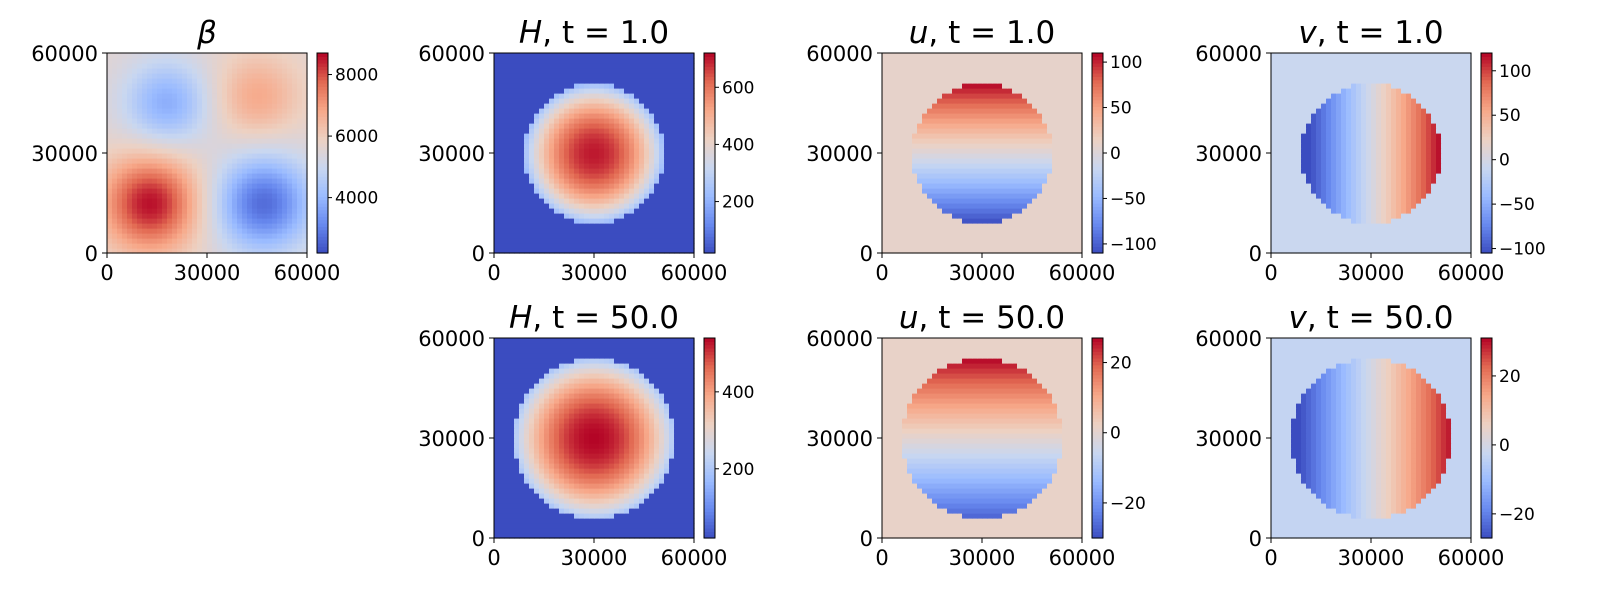 The image size is (1600, 604). Describe the element at coordinates (738, 203) in the screenshot. I see `colorbar-tick-label: 200` at that location.